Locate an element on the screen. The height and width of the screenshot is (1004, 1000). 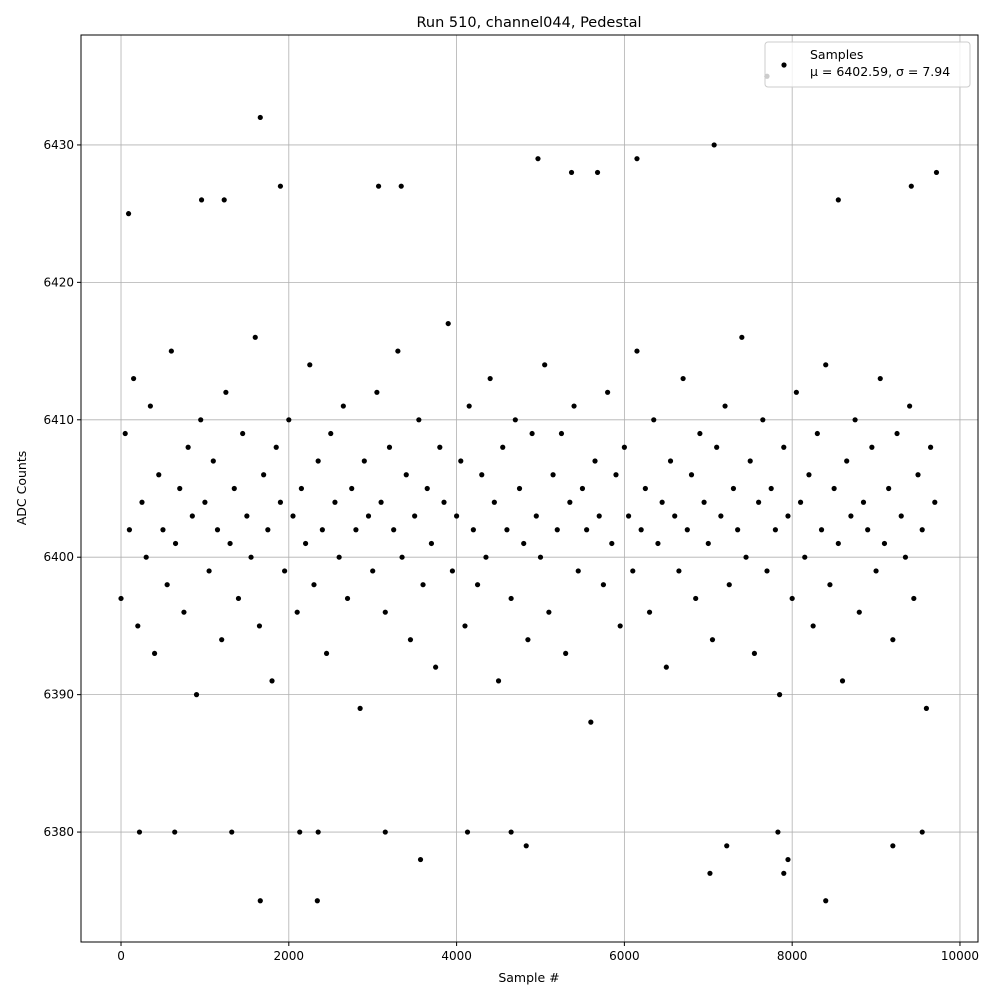
y-tick-label: 6390 is located at coordinates (58, 695).